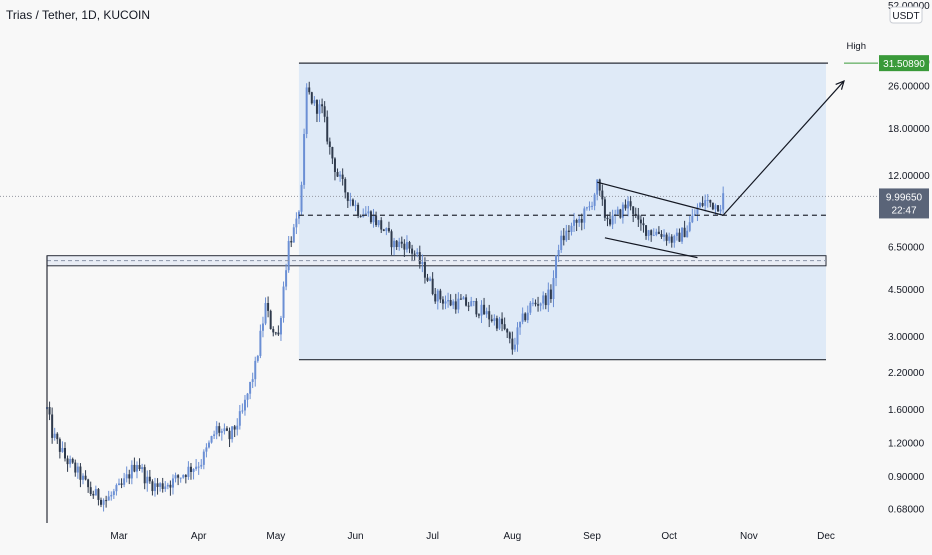 The image size is (932, 555). What do you see at coordinates (660, 198) in the screenshot?
I see `wedge-upper-line` at bounding box center [660, 198].